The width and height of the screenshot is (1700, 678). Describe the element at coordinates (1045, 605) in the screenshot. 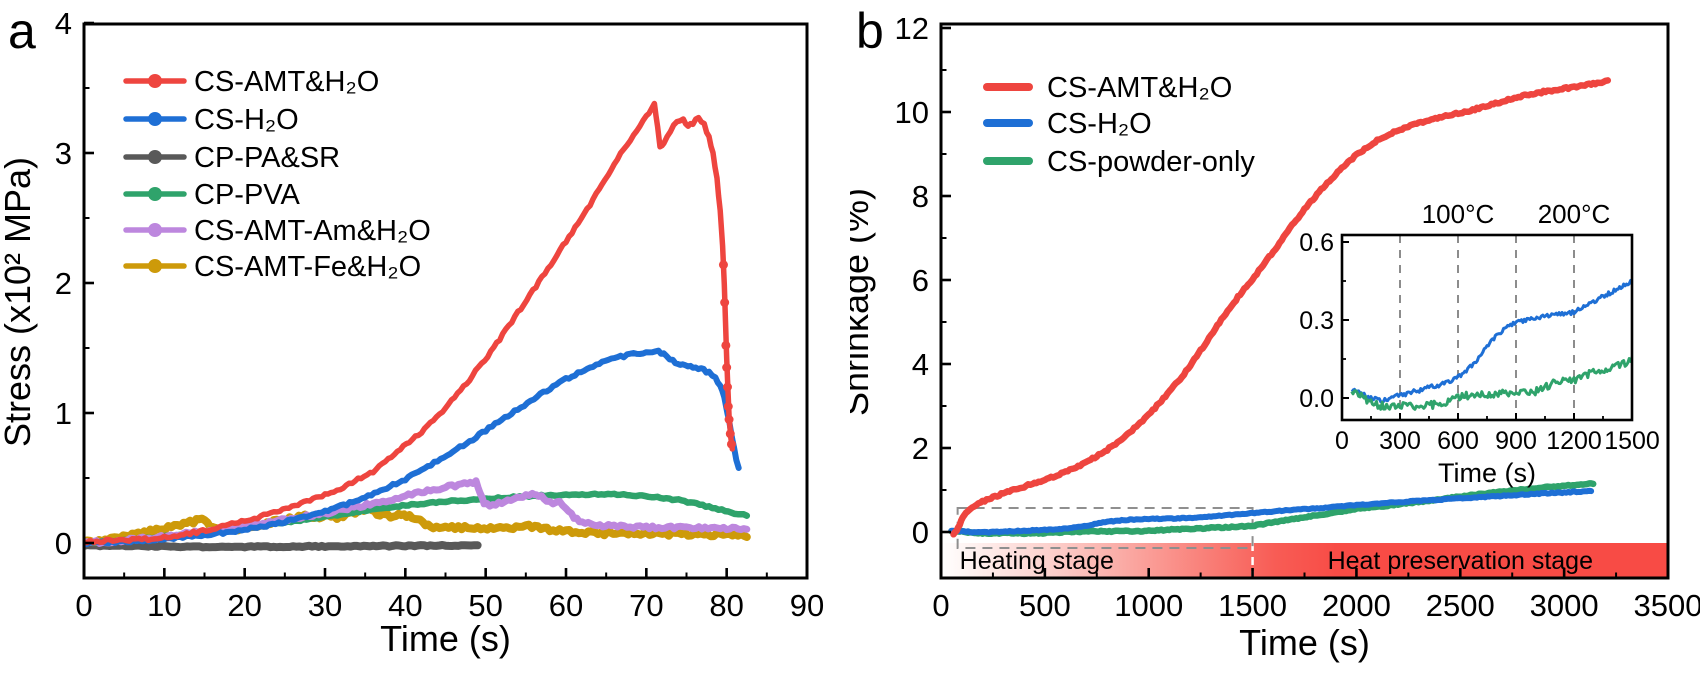

I see `x-tick-label: 500` at that location.